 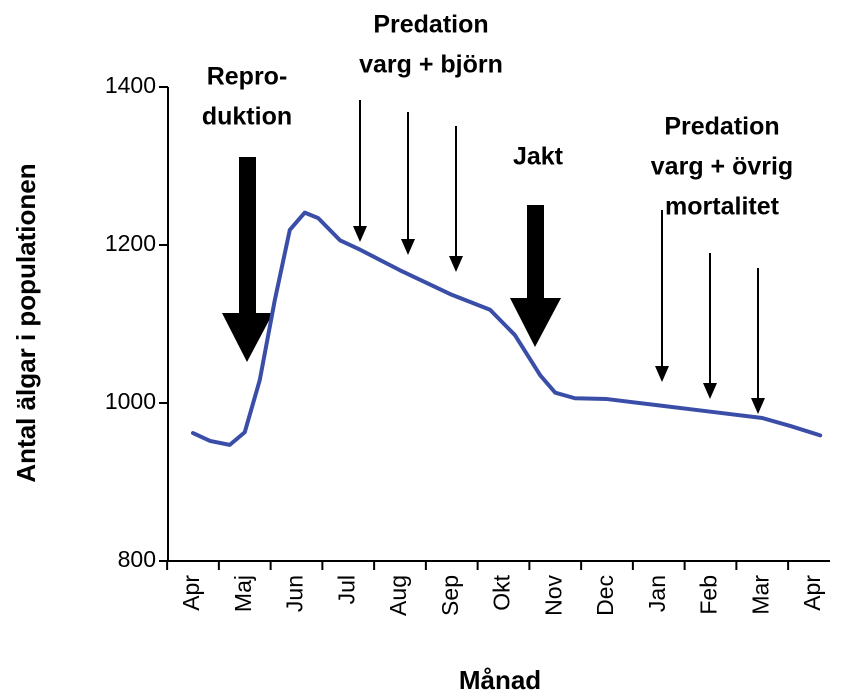 I want to click on x-tick-label: Dec, so click(x=605, y=595).